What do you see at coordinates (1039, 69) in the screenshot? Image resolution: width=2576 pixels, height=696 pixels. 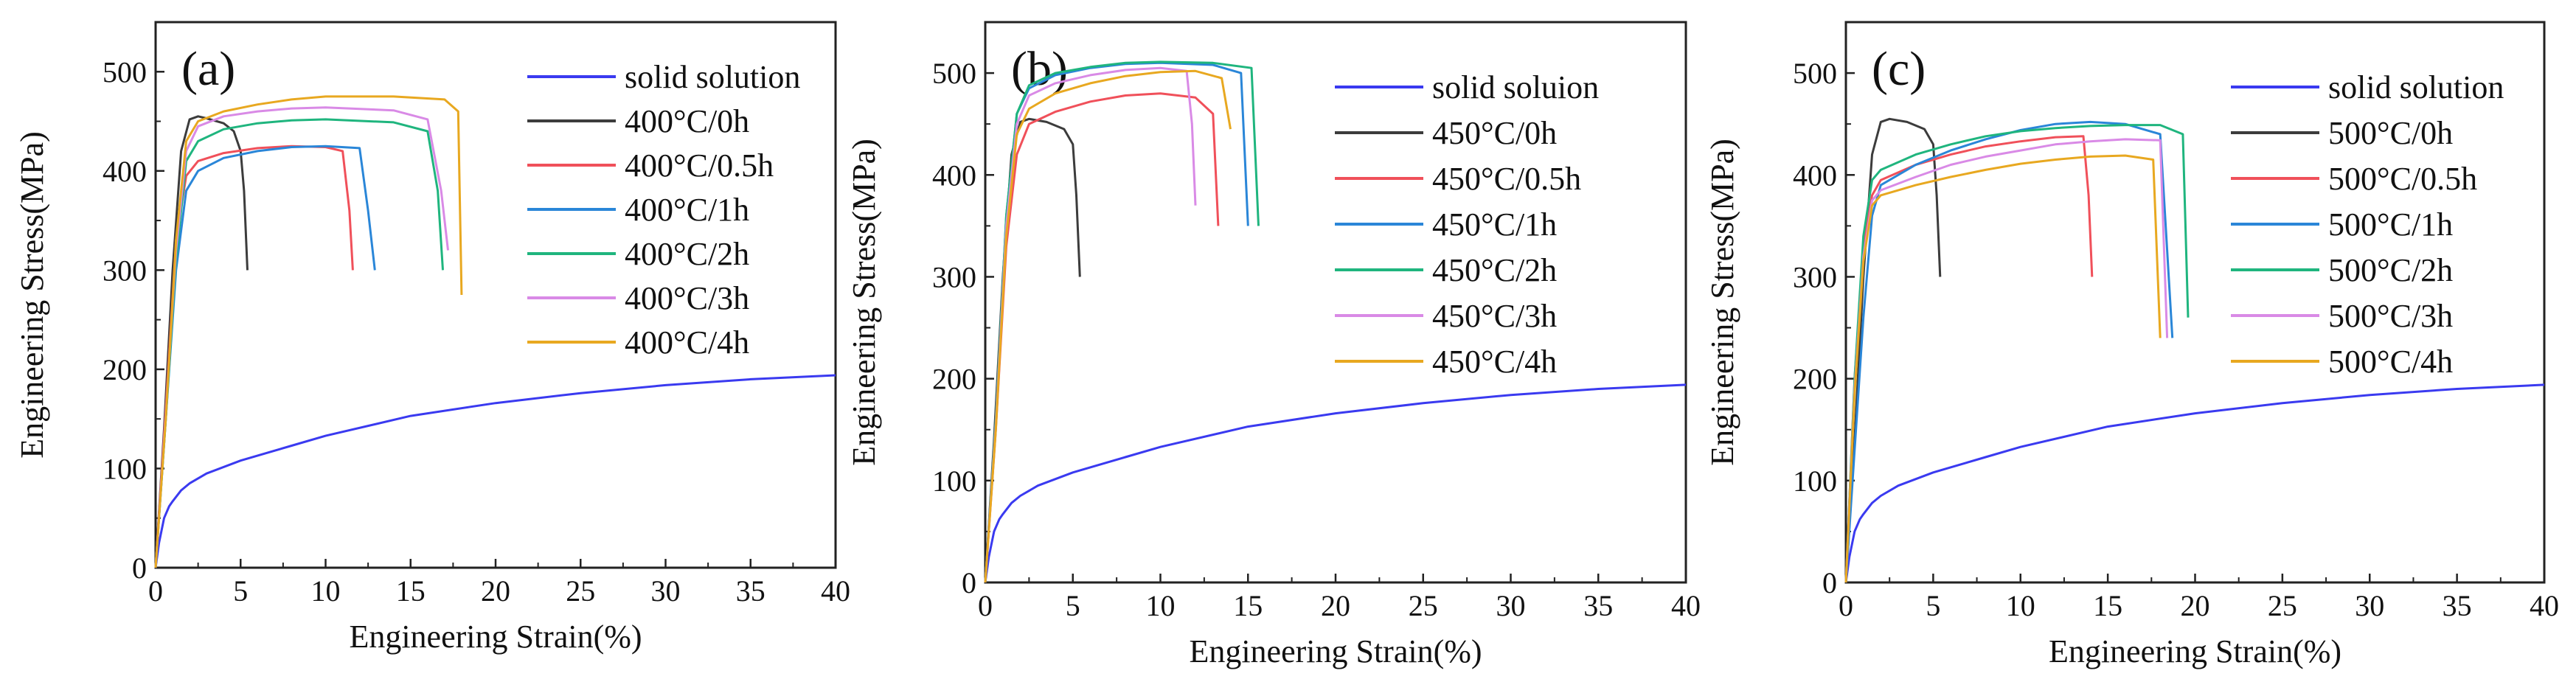 I see `panel-label: (b)` at bounding box center [1039, 69].